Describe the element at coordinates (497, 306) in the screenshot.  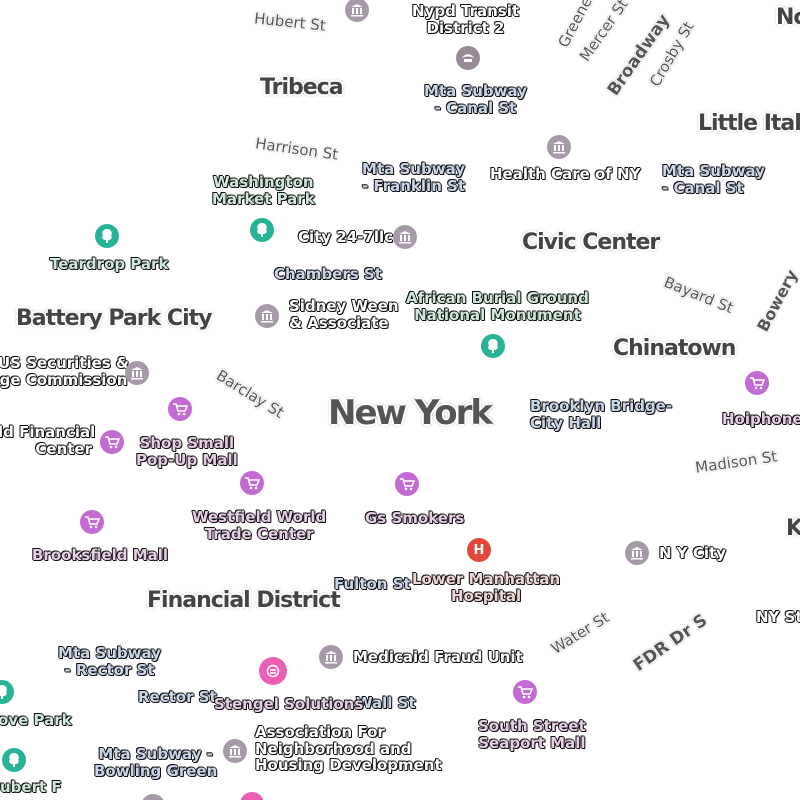
I see `poi-label-african-burial: African Burial Ground National Monument` at that location.